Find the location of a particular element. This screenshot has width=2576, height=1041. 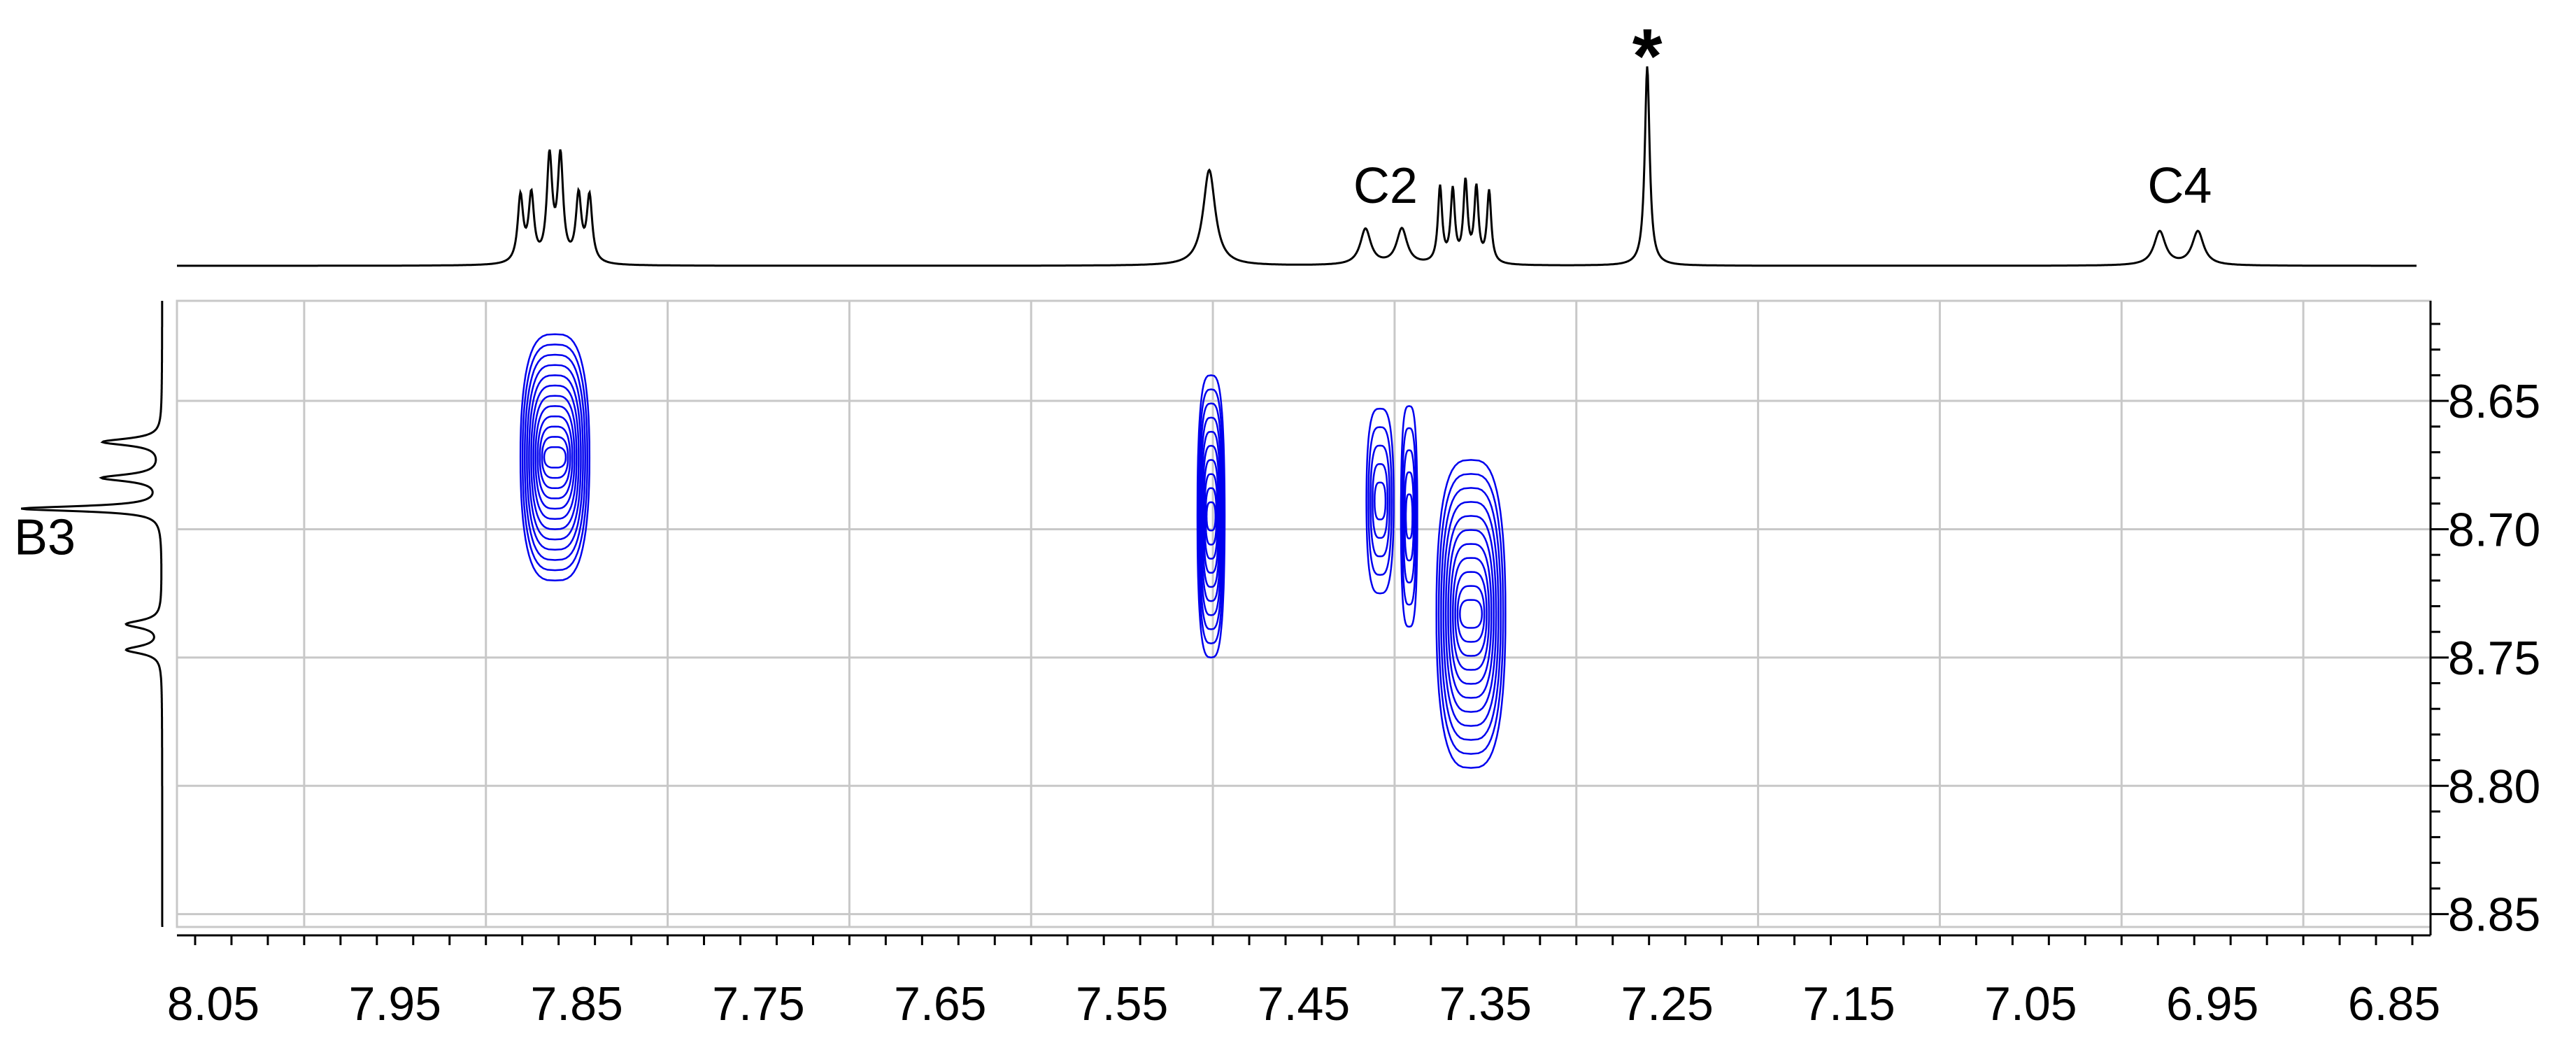

y-tick-label: 8.80 is located at coordinates (2494, 786).